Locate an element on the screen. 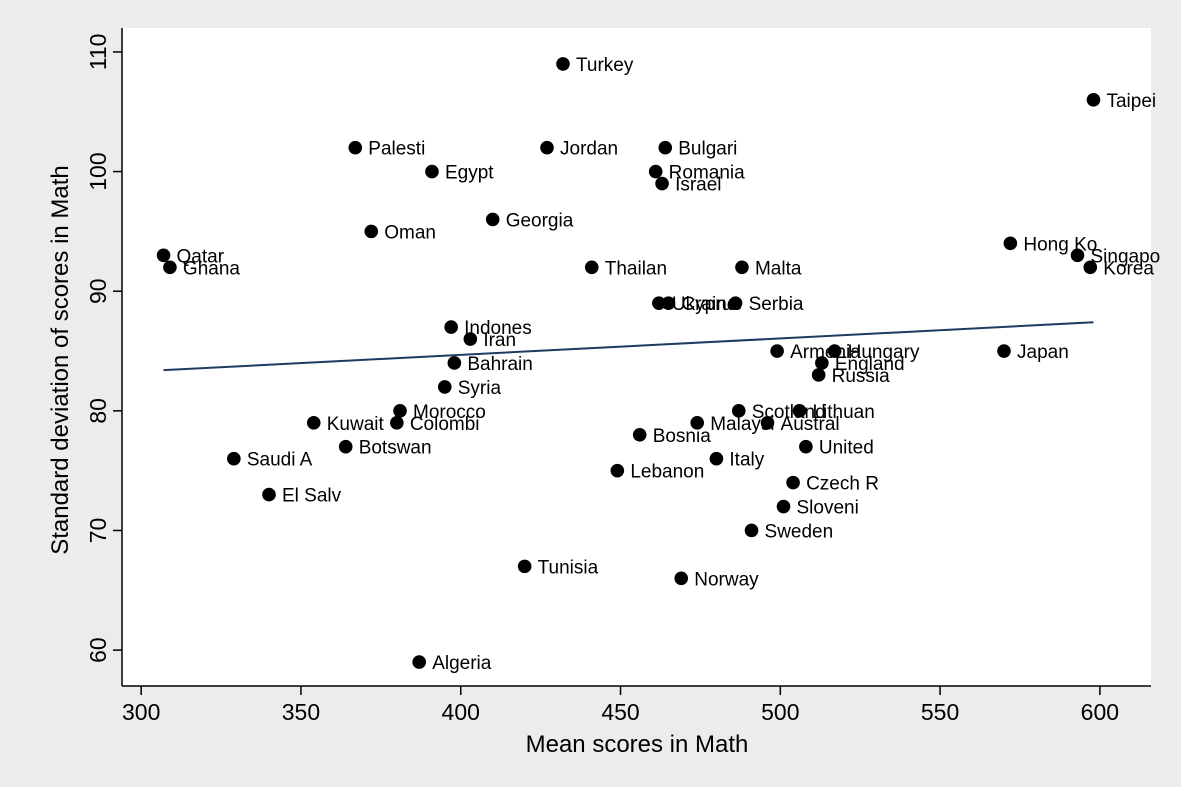 The width and height of the screenshot is (1181, 787). x-tick-label: 450 is located at coordinates (620, 712).